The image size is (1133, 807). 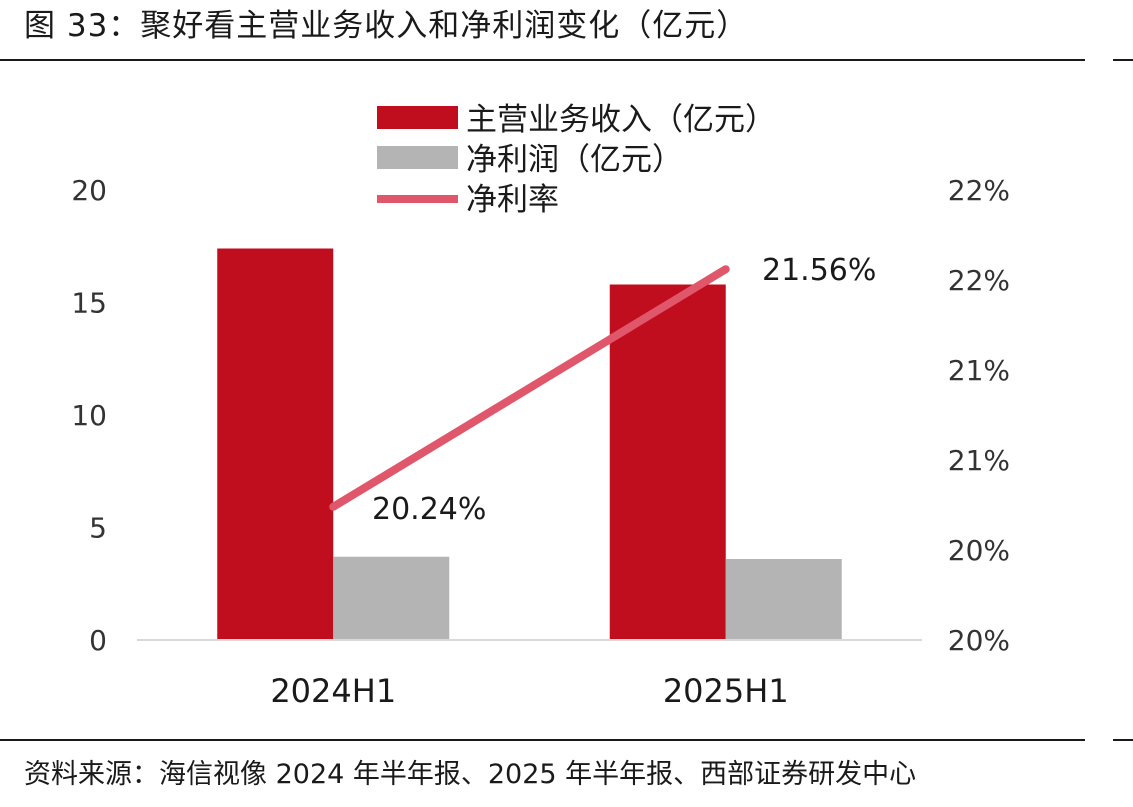 I want to click on left-axis-tick-label: 5, so click(x=98, y=528).